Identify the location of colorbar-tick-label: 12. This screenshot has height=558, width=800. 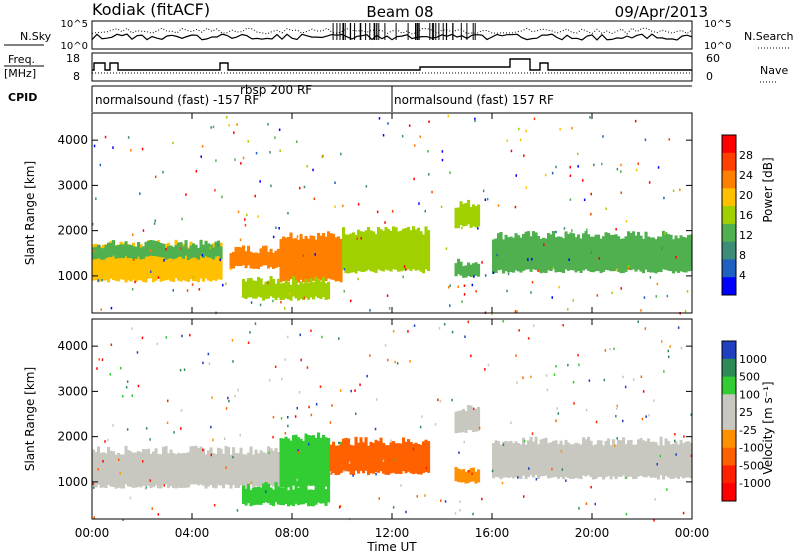
(746, 235).